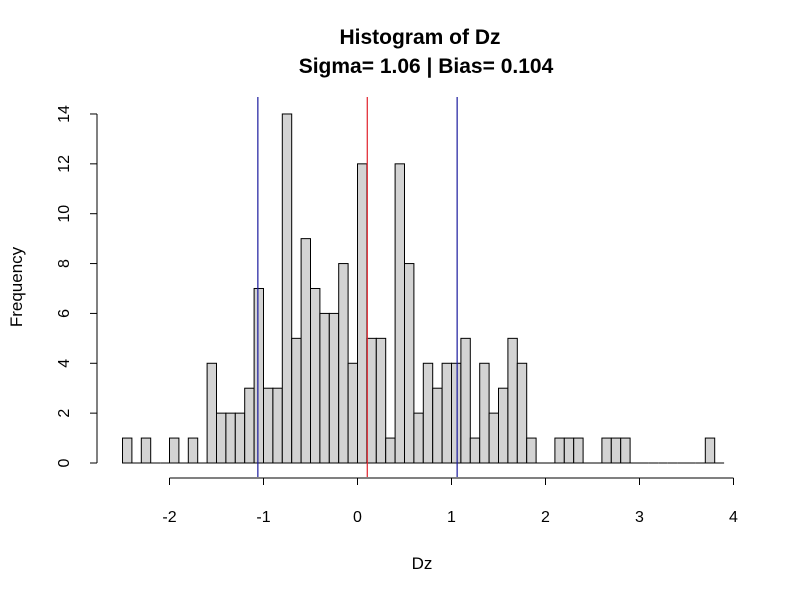 This screenshot has height=600, width=800. What do you see at coordinates (64, 114) in the screenshot?
I see `y-tick-label: 14` at bounding box center [64, 114].